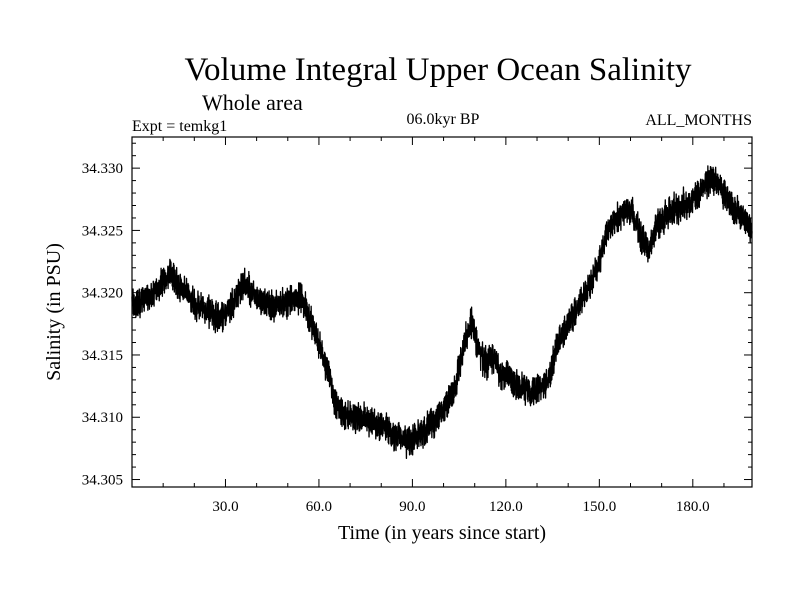 The width and height of the screenshot is (800, 600). What do you see at coordinates (225, 507) in the screenshot?
I see `x-tick-label: 30.0` at bounding box center [225, 507].